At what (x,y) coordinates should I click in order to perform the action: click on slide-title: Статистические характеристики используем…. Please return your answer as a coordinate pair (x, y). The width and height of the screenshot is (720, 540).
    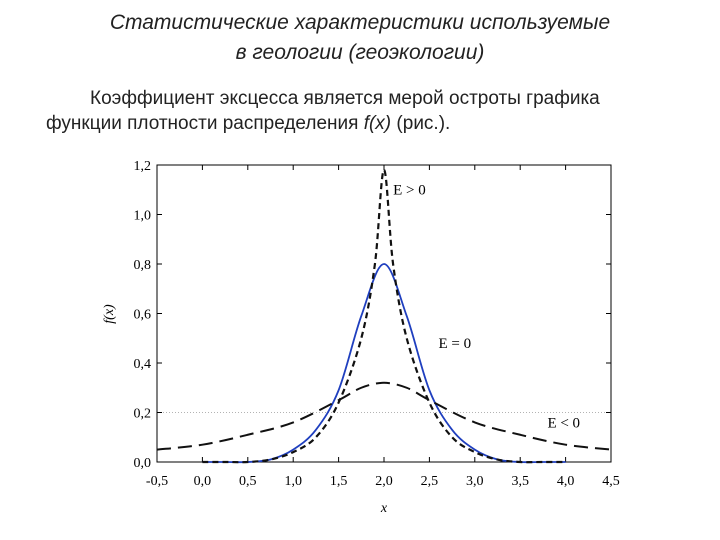
    Looking at the image, I should click on (360, 38).